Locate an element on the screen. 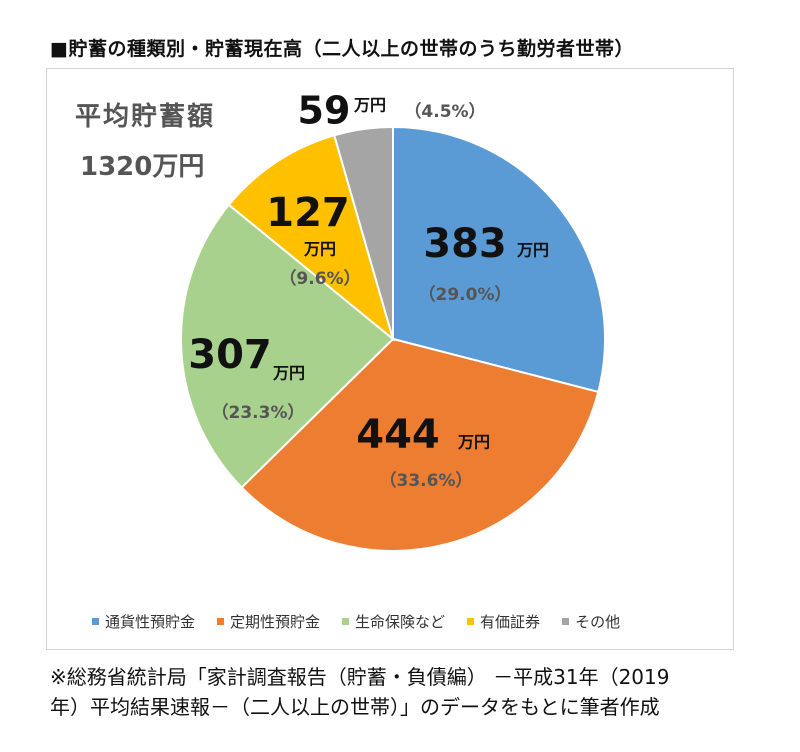 This screenshot has height=752, width=800. legend-label: その他 is located at coordinates (598, 622).